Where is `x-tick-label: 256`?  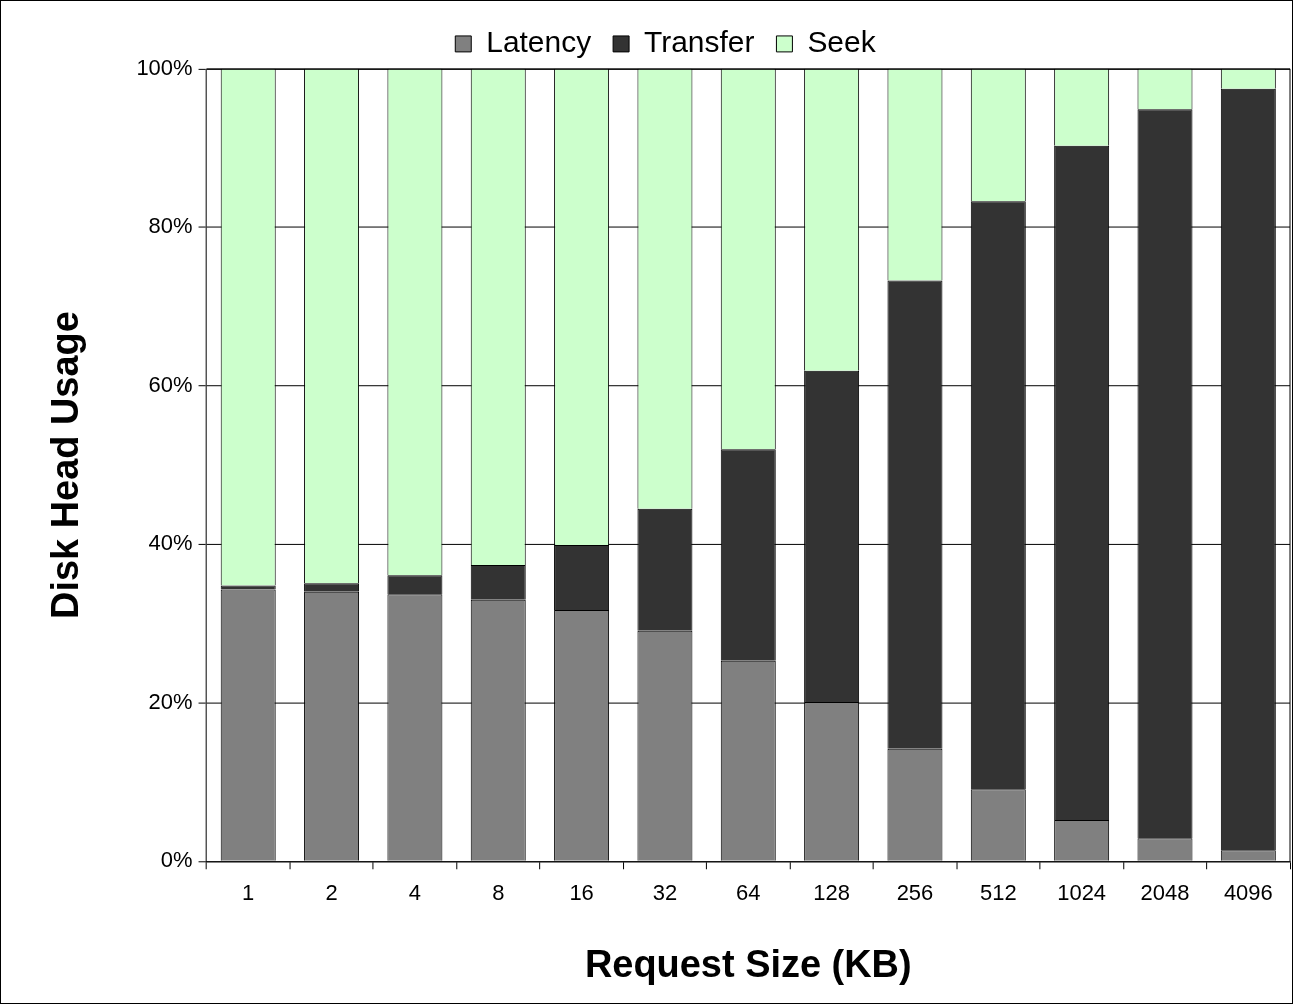 x-tick-label: 256 is located at coordinates (915, 893).